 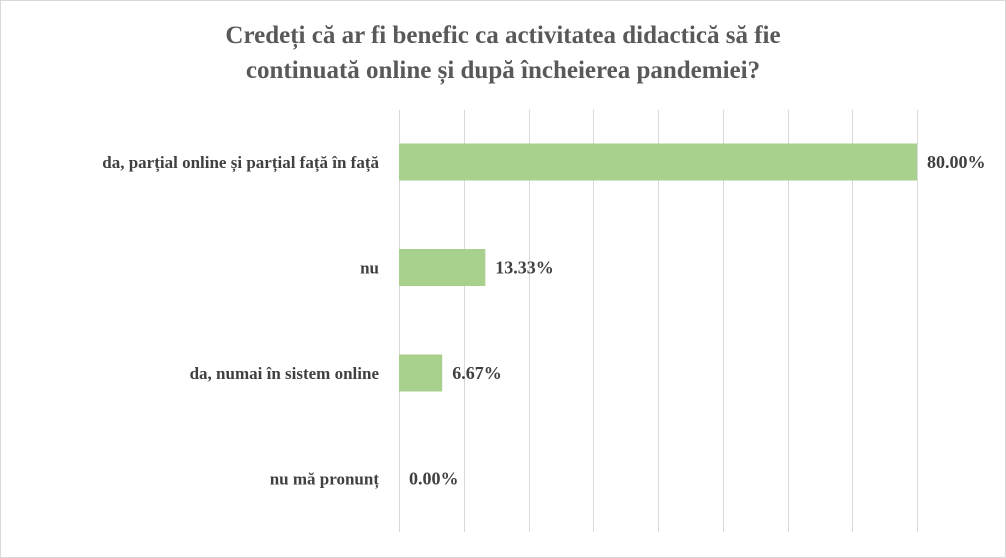 What do you see at coordinates (956, 162) in the screenshot?
I see `data-label-0: 80.00%` at bounding box center [956, 162].